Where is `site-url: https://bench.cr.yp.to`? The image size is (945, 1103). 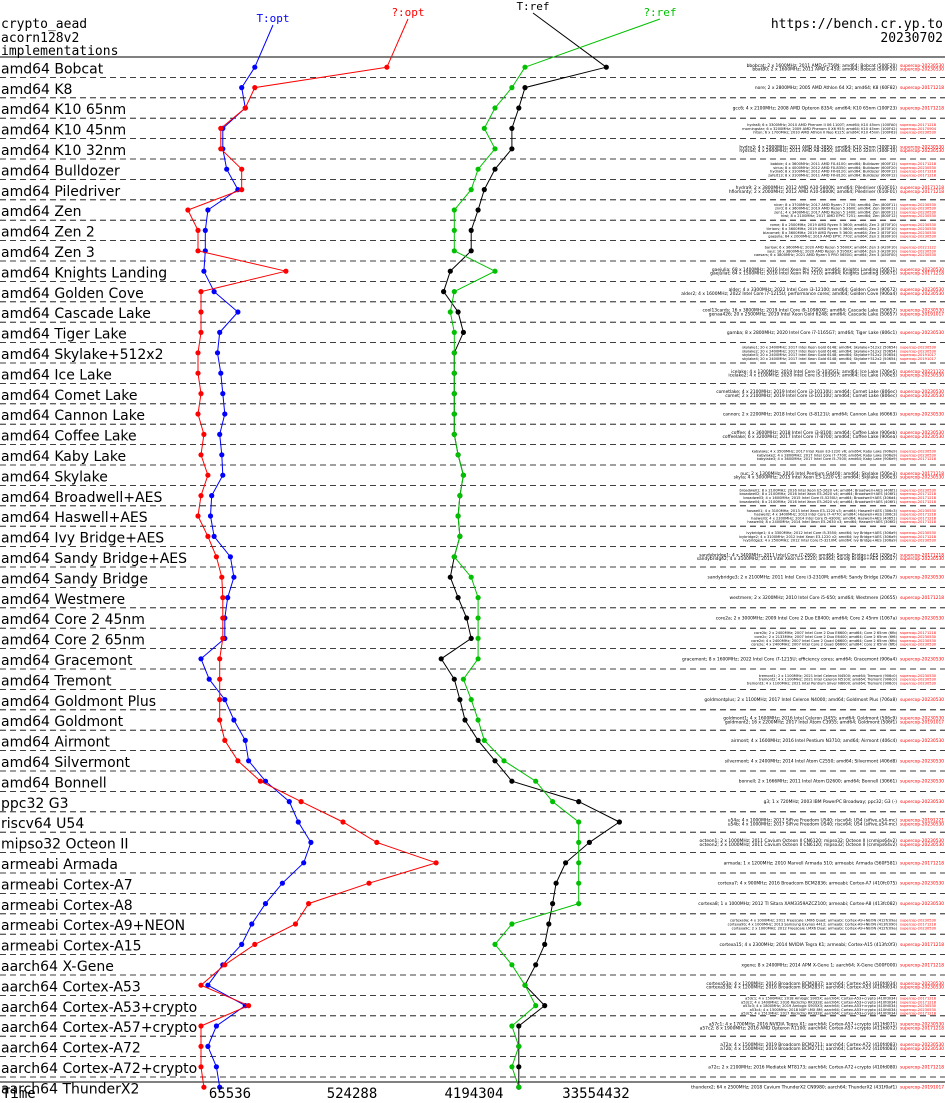 site-url: https://bench.cr.yp.to is located at coordinates (857, 24).